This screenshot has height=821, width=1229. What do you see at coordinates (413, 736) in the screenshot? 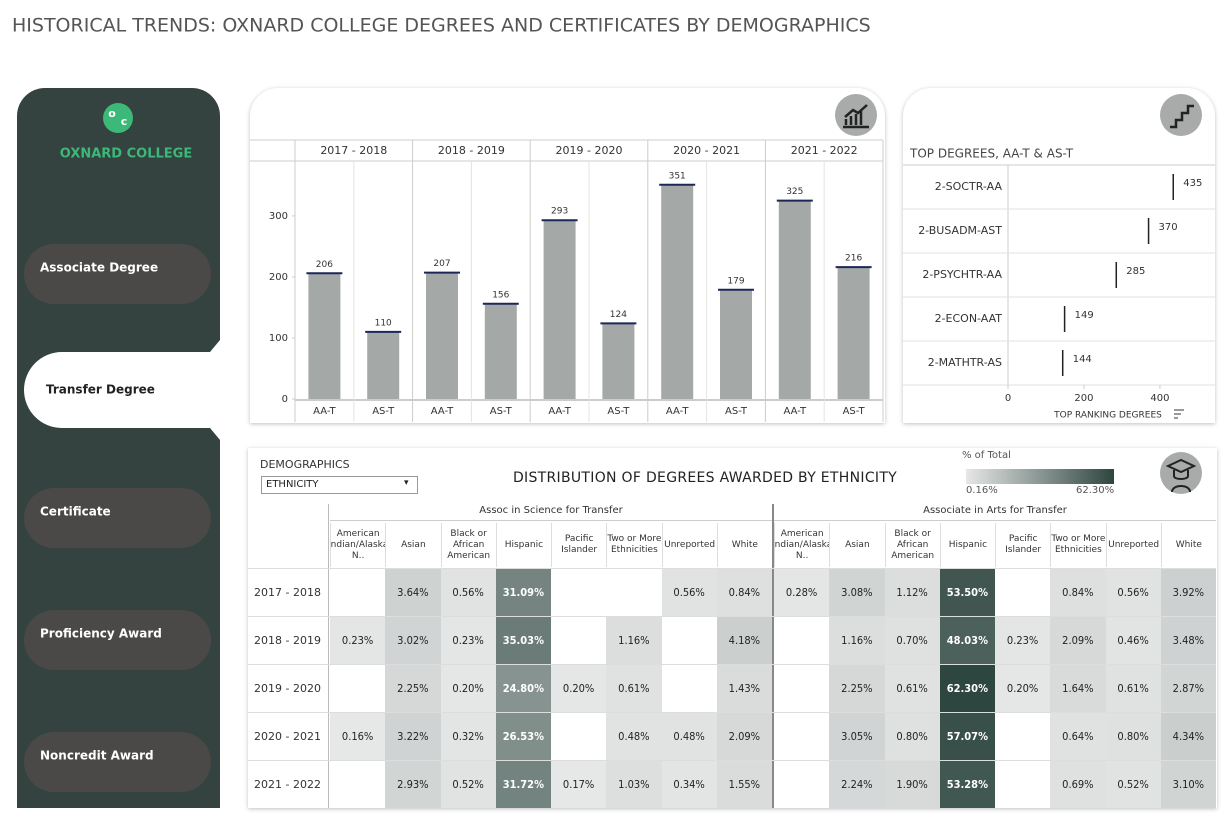
I see `heat-cell: 3.22%` at bounding box center [413, 736].